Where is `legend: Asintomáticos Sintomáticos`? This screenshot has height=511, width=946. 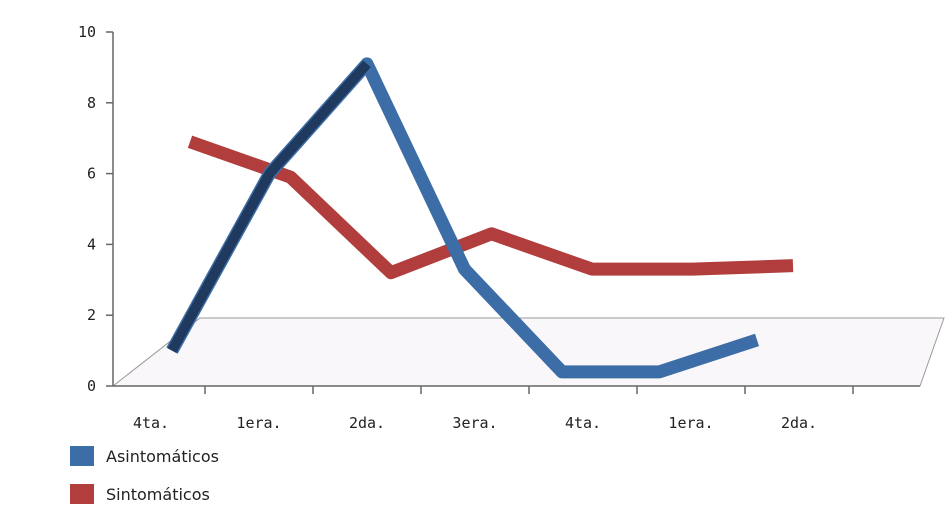 legend: Asintomáticos Sintomáticos is located at coordinates (144, 475).